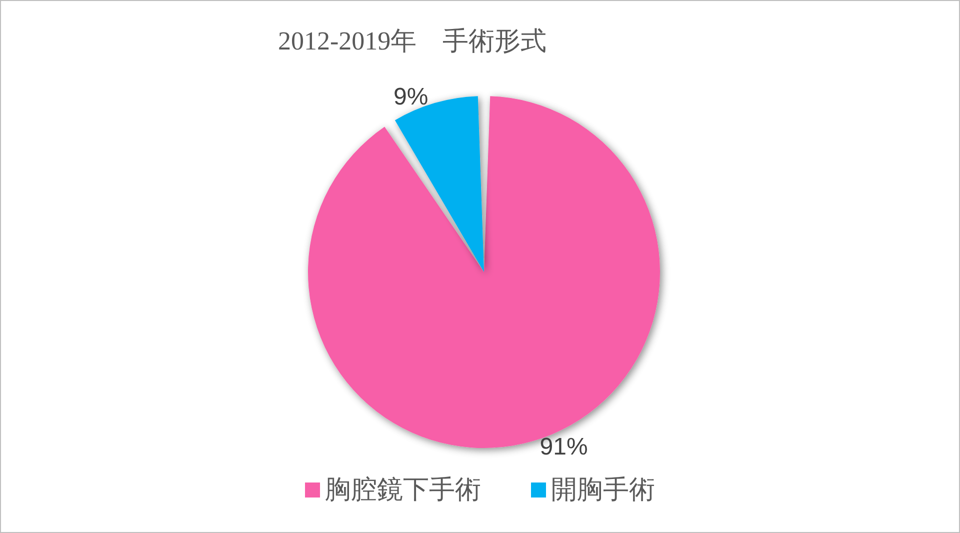  Describe the element at coordinates (564, 446) in the screenshot. I see `data-label: 91%` at that location.